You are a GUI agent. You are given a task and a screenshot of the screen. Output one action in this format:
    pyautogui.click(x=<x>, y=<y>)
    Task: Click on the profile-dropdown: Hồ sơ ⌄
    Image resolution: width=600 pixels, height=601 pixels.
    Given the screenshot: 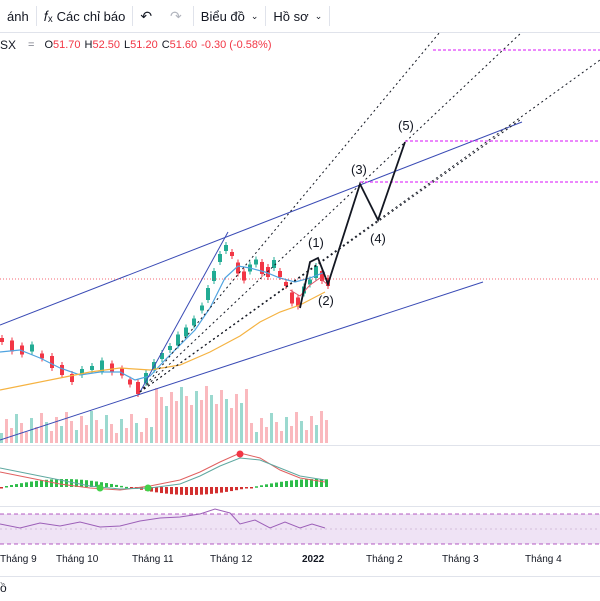 What is the action you would take?
    pyautogui.click(x=297, y=16)
    